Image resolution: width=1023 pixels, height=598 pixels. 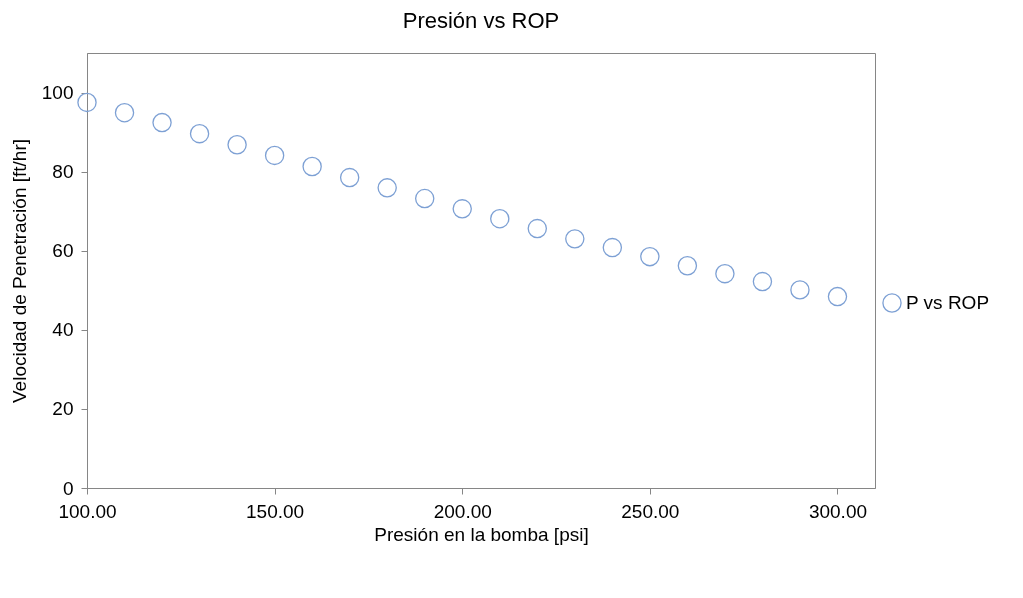 What do you see at coordinates (63, 251) in the screenshot?
I see `y-tick-label: 60` at bounding box center [63, 251].